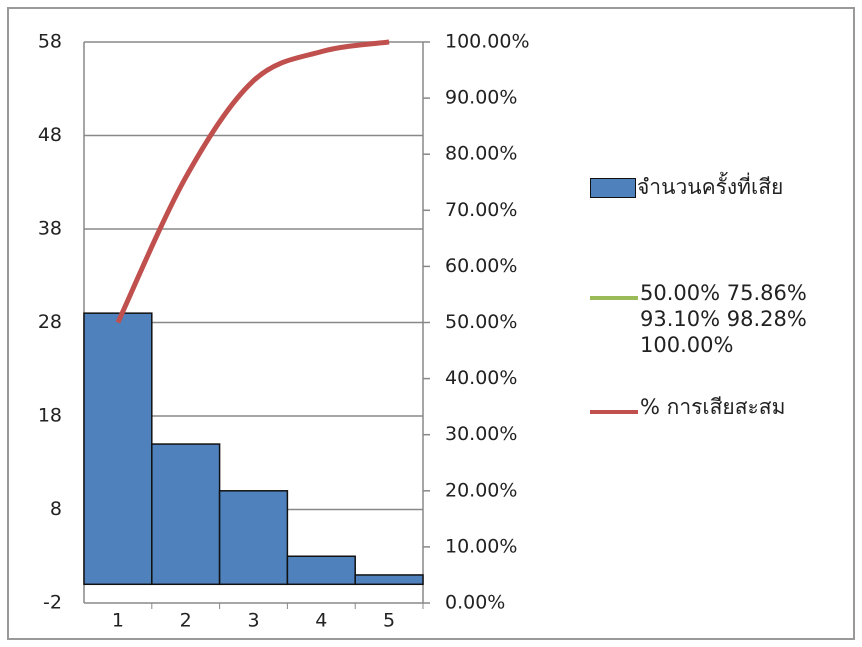 This screenshot has width=862, height=647. Describe the element at coordinates (118, 621) in the screenshot. I see `x-tick-label: 1` at that location.